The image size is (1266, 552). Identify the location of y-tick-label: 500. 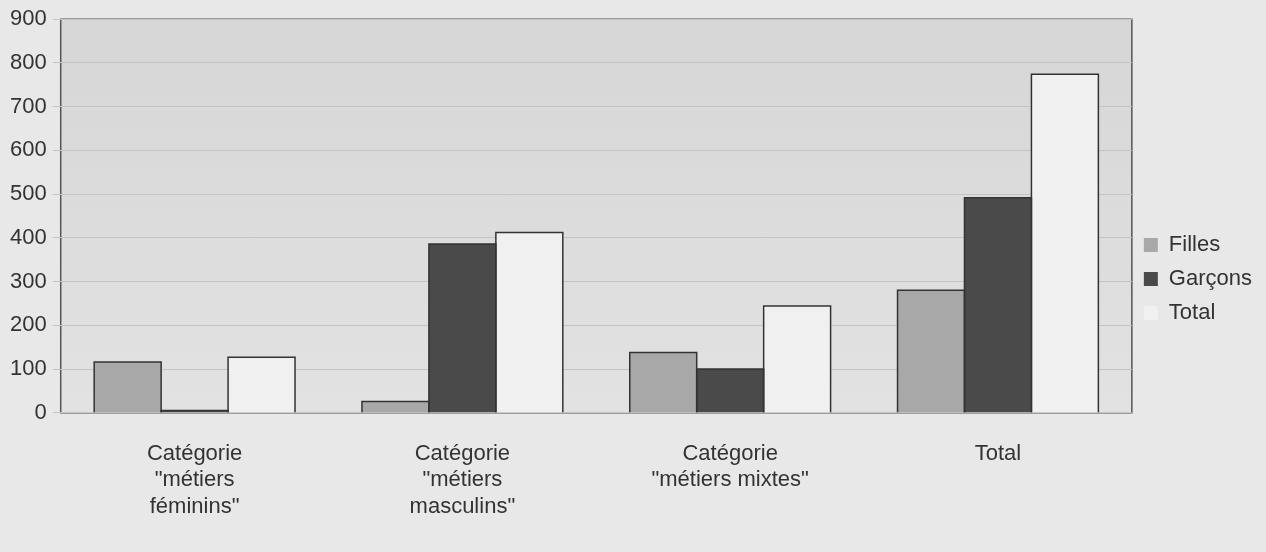
(28, 193).